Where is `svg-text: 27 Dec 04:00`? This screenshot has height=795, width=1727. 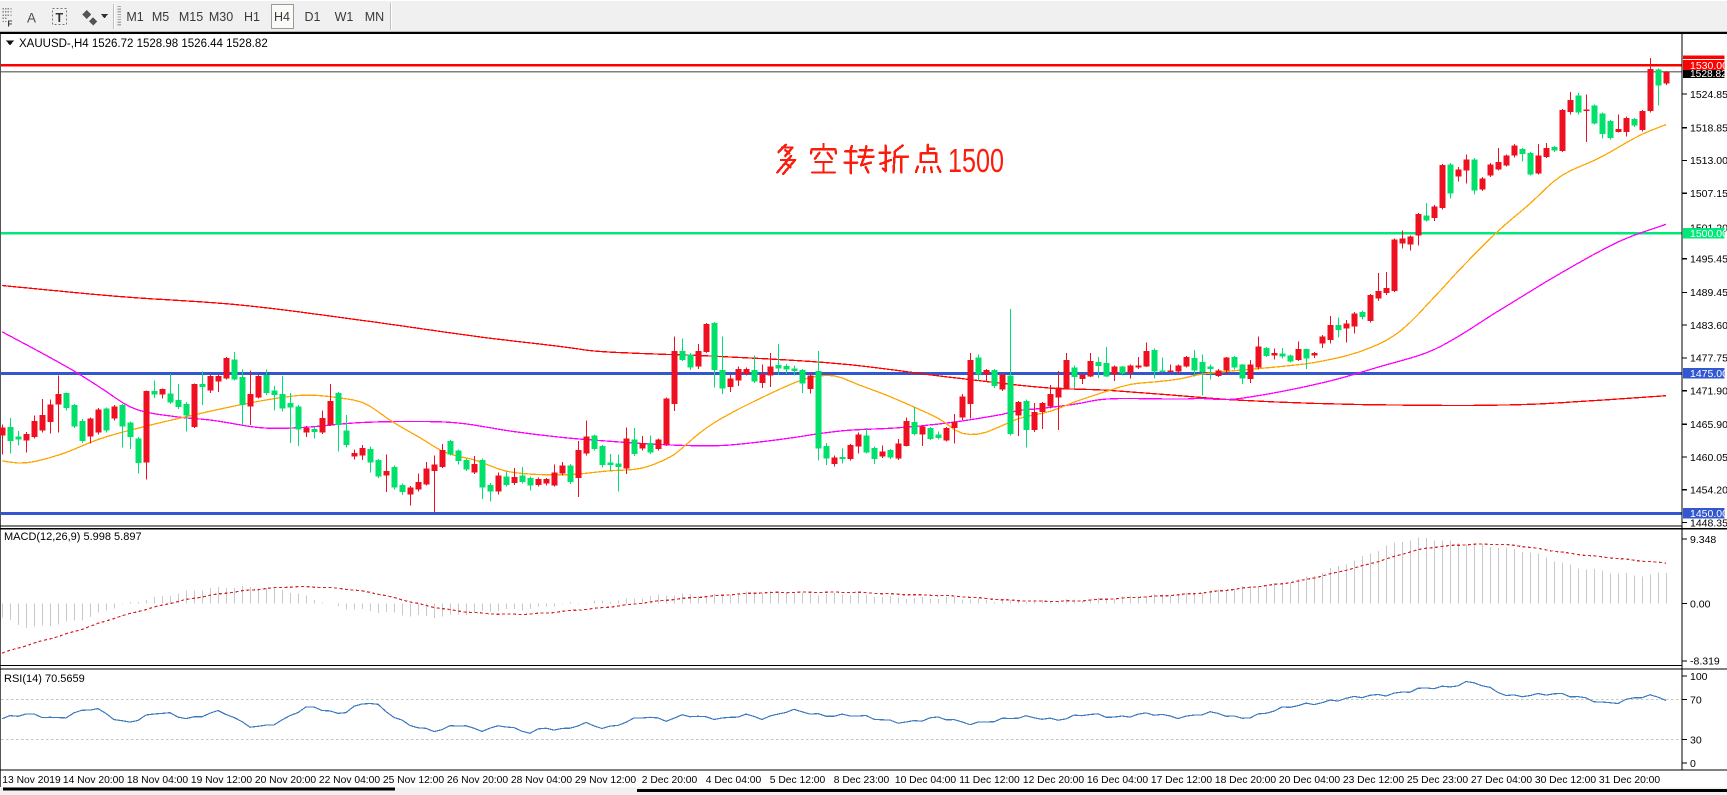 svg-text: 27 Dec 04:00 is located at coordinates (1502, 780).